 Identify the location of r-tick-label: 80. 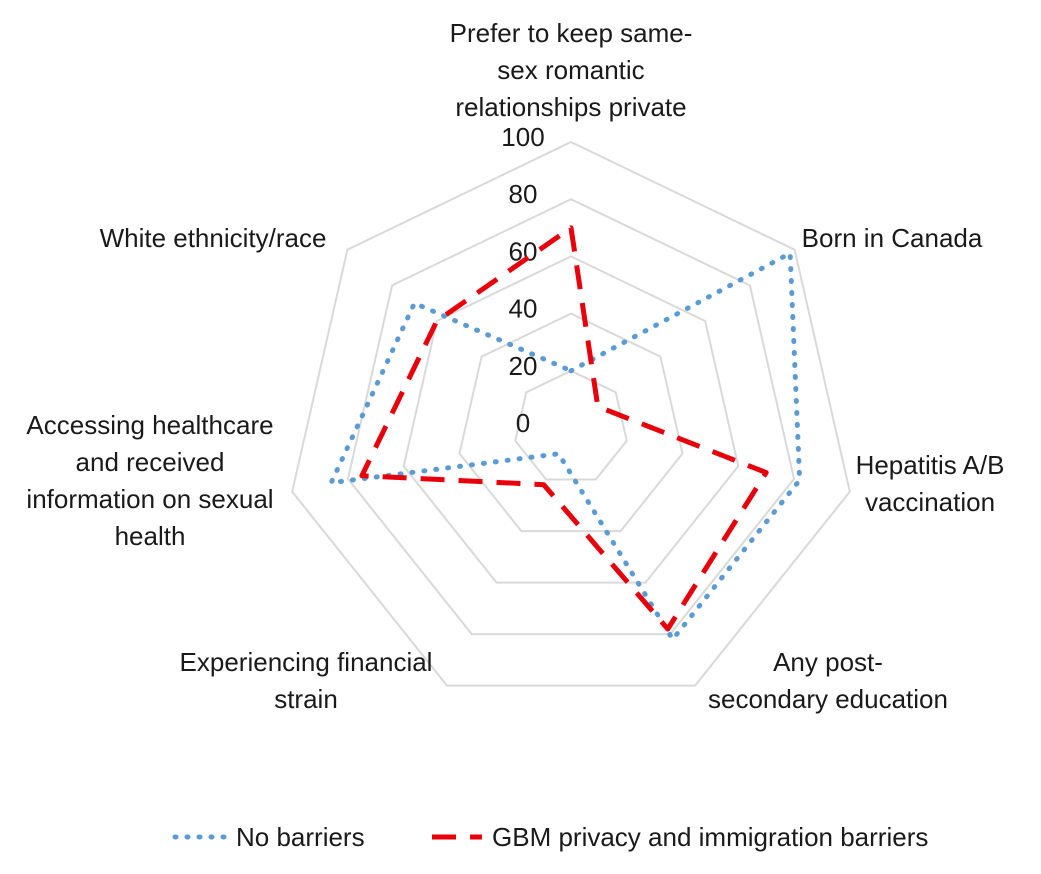
(523, 194).